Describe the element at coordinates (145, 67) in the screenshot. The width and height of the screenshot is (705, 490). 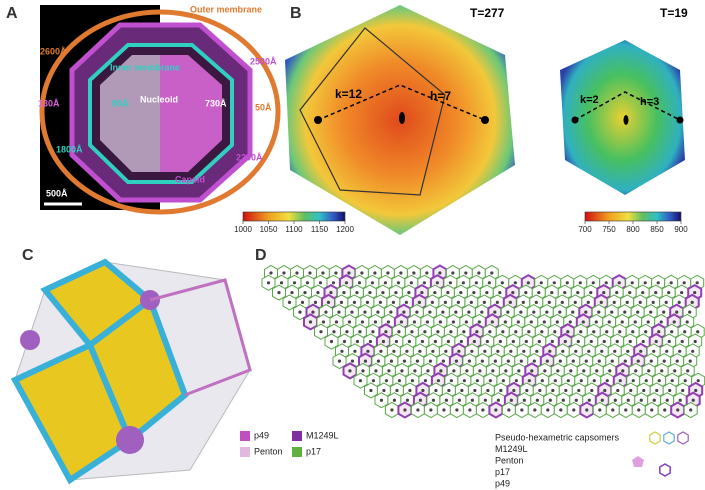
I see `annotation: Inner membrane` at that location.